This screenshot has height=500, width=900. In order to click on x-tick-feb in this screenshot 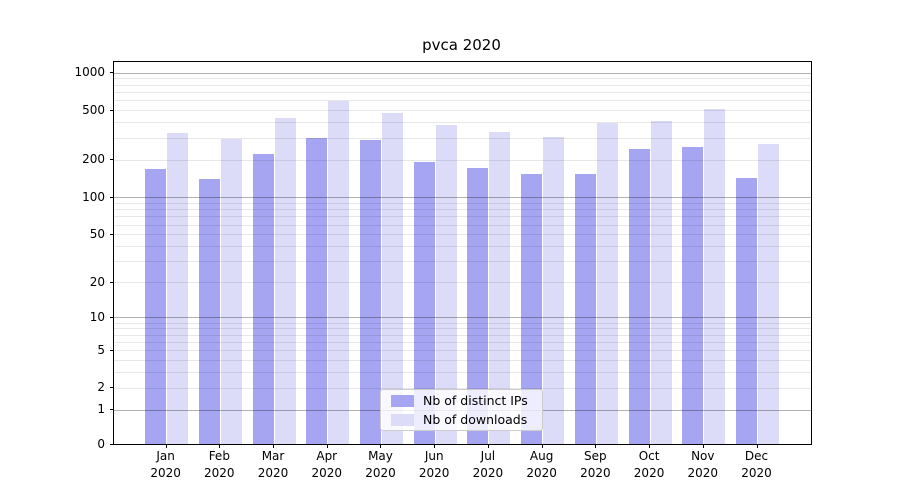, I will do `click(220, 446)`.